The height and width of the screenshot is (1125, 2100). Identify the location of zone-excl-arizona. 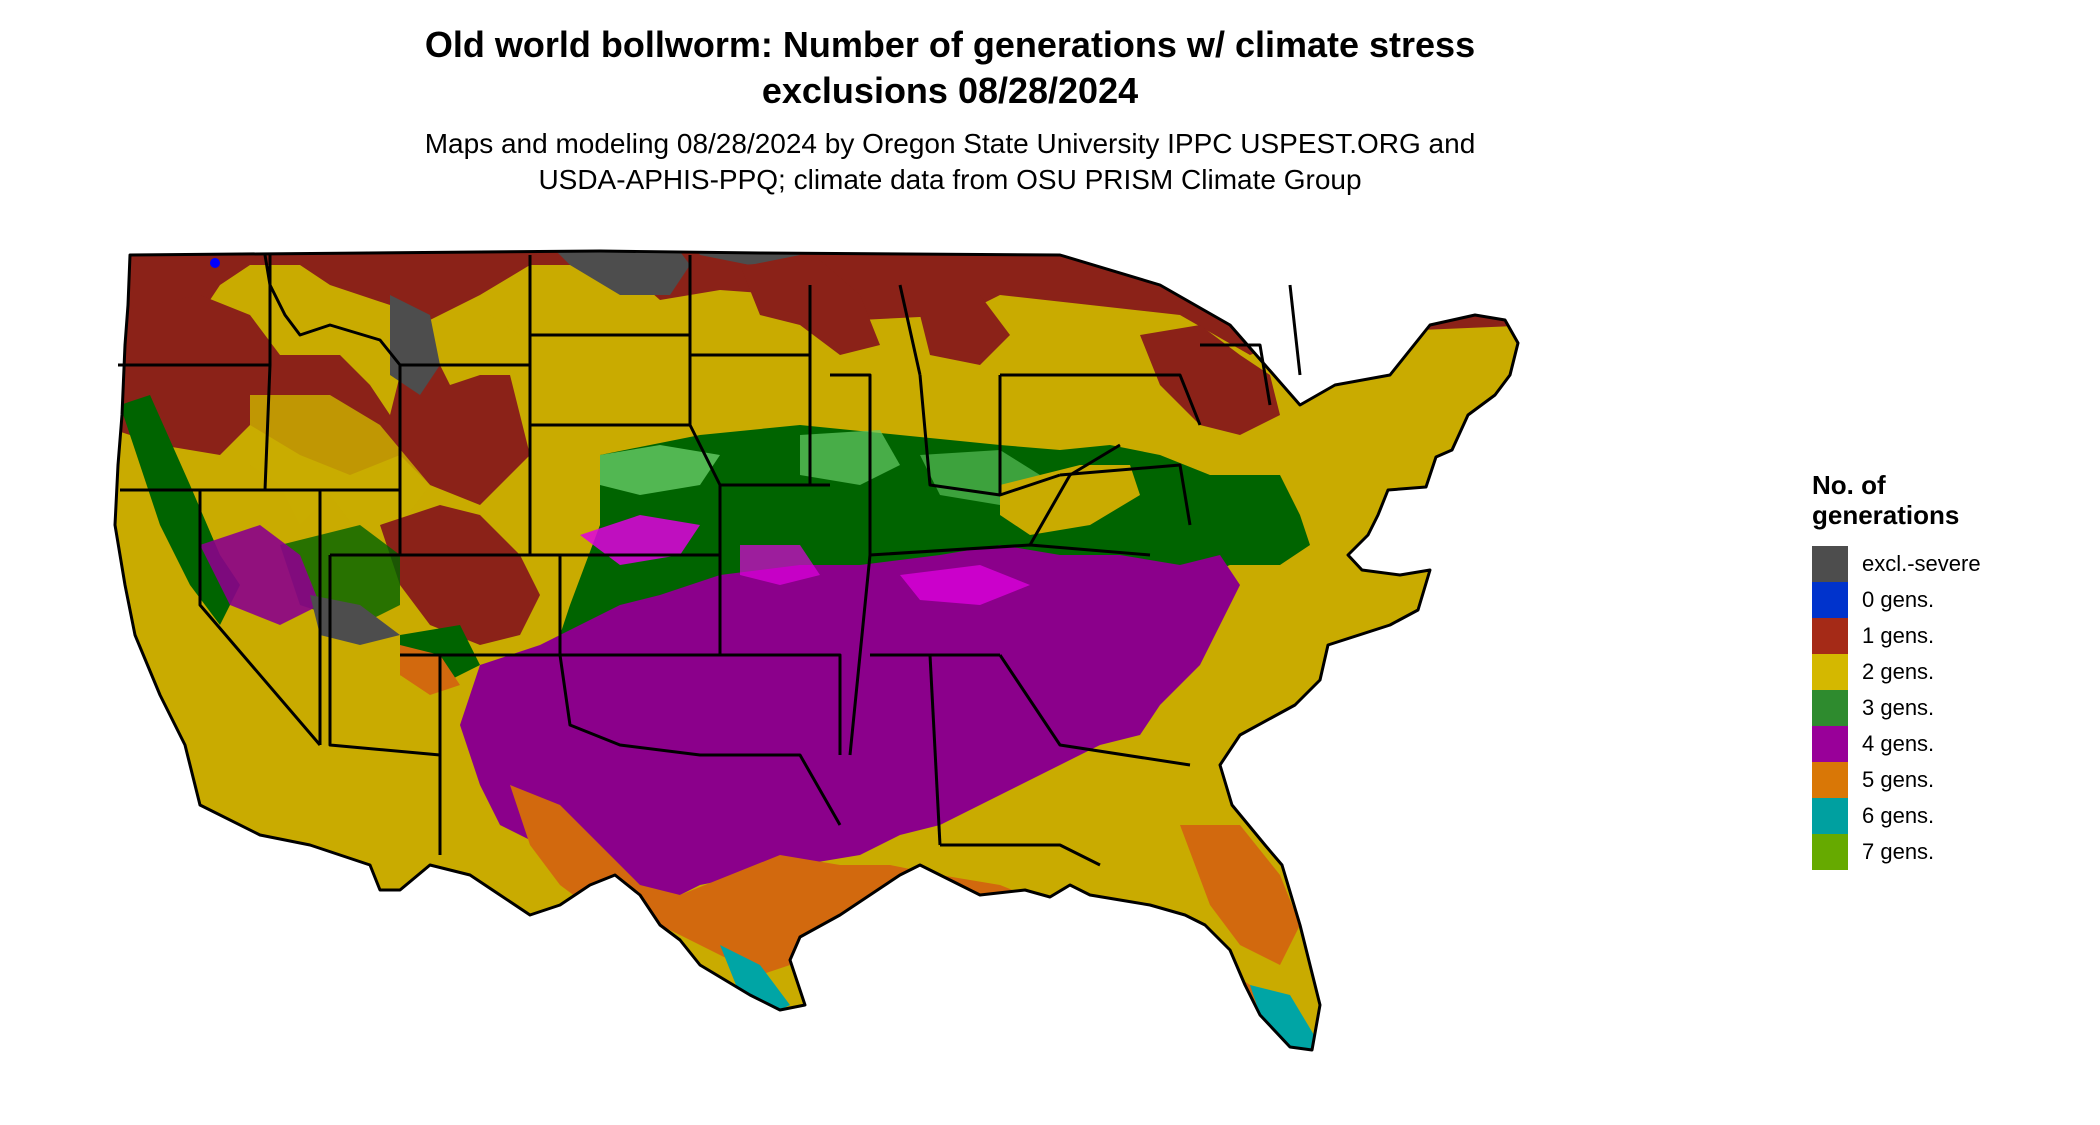
(355, 620).